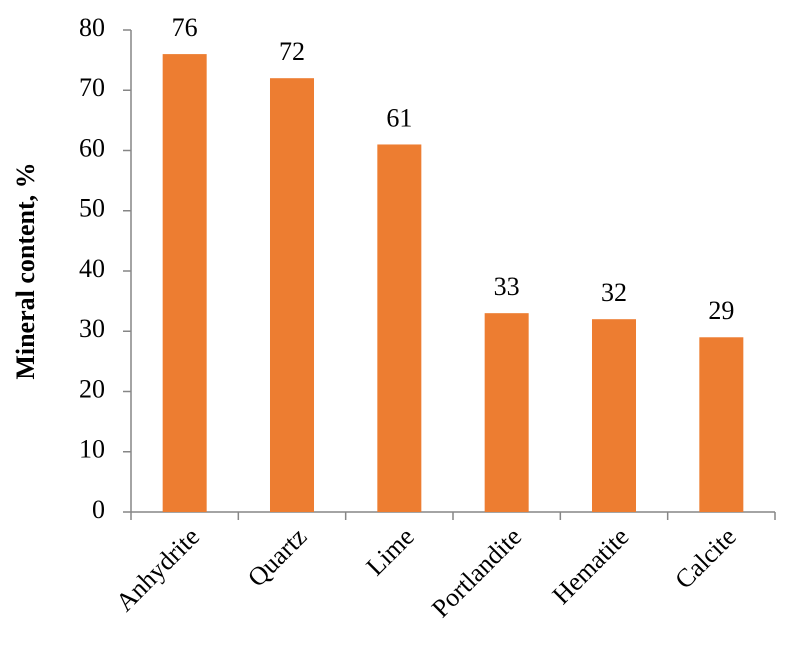  I want to click on x-tick-label: Lime, so click(389, 551).